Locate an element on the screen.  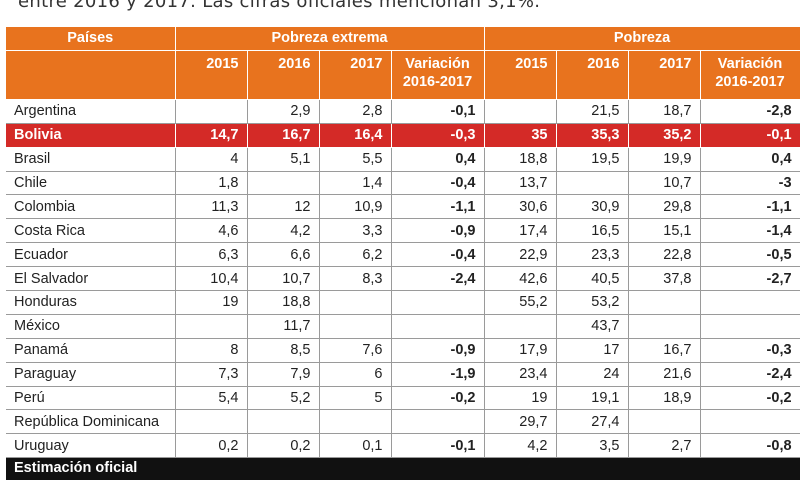
cell-e2017: 6,2 is located at coordinates (355, 255).